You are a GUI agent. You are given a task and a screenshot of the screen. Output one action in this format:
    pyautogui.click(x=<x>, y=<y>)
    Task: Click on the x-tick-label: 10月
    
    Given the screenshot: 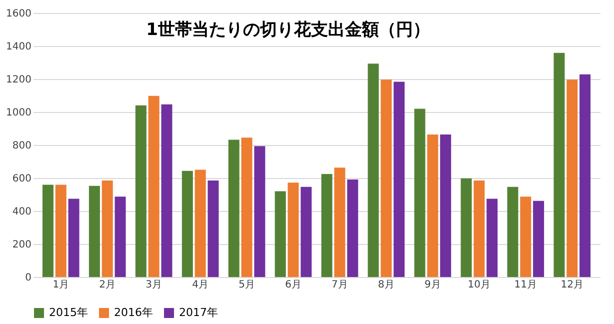 What is the action you would take?
    pyautogui.click(x=479, y=285)
    